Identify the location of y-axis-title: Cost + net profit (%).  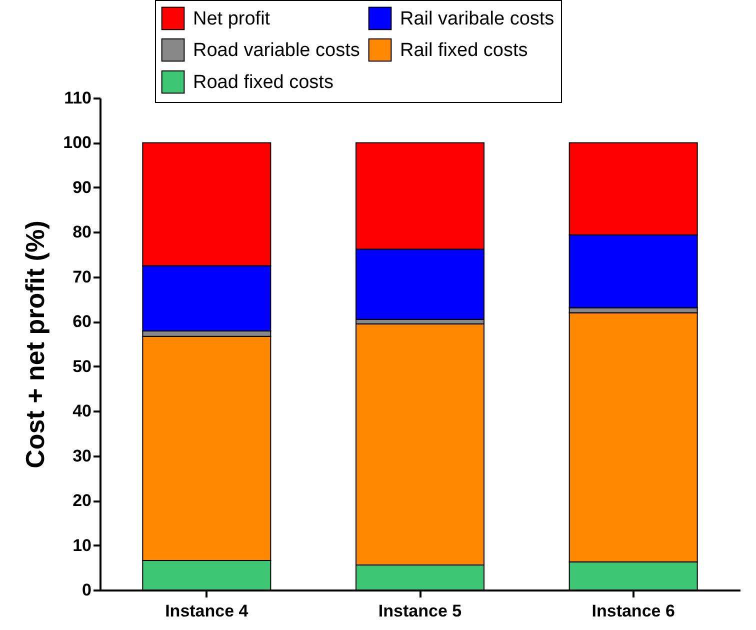
(35, 344).